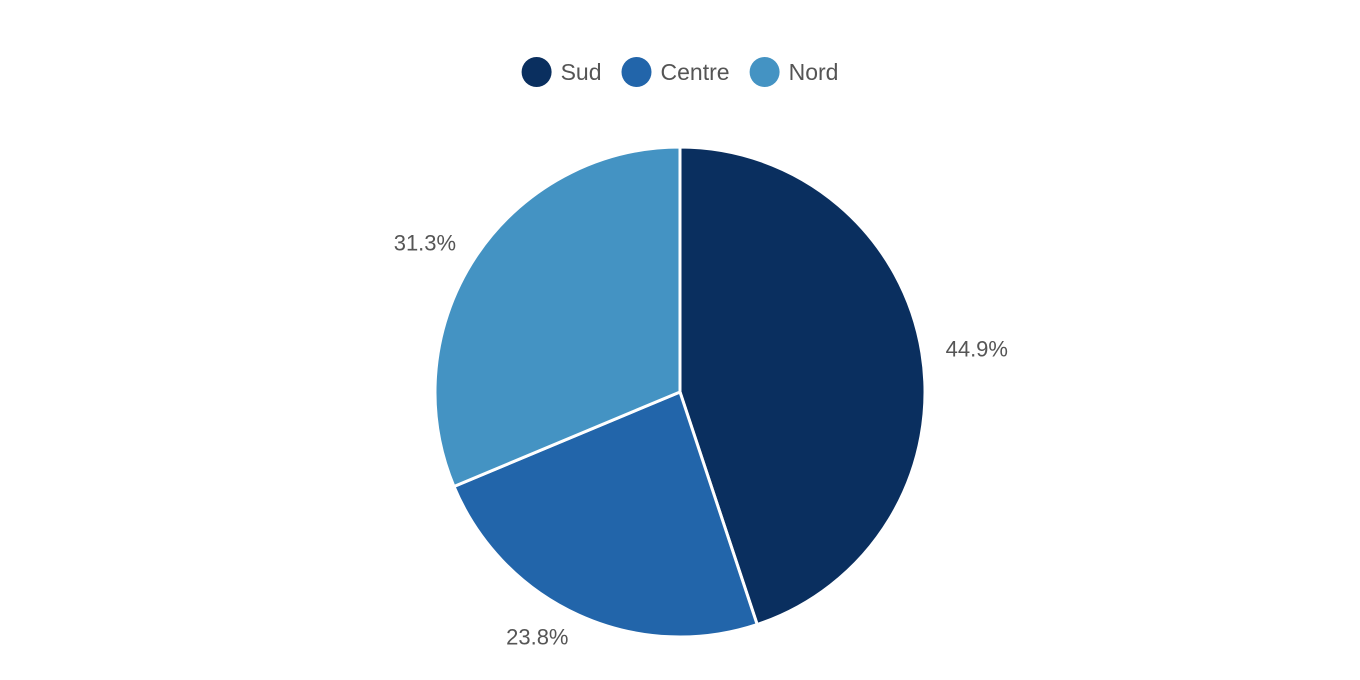  What do you see at coordinates (814, 72) in the screenshot?
I see `legend-label-nord: Nord` at bounding box center [814, 72].